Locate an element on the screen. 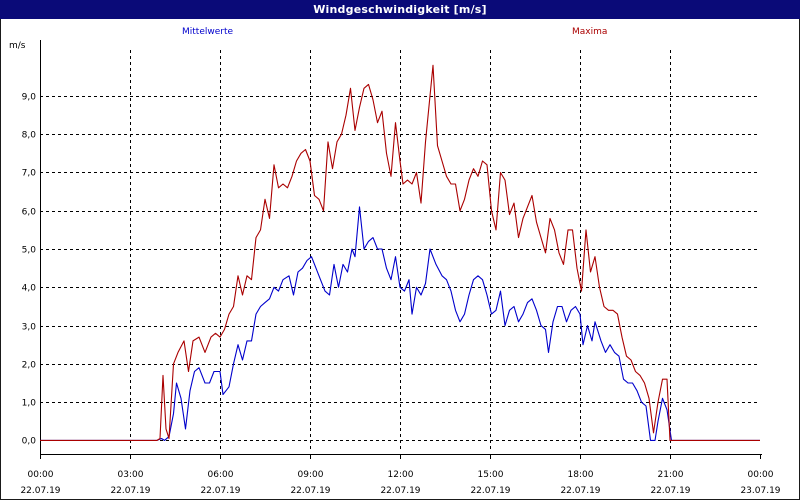 Image resolution: width=800 pixels, height=500 pixels. x-tick-time: 15:00 is located at coordinates (491, 475).